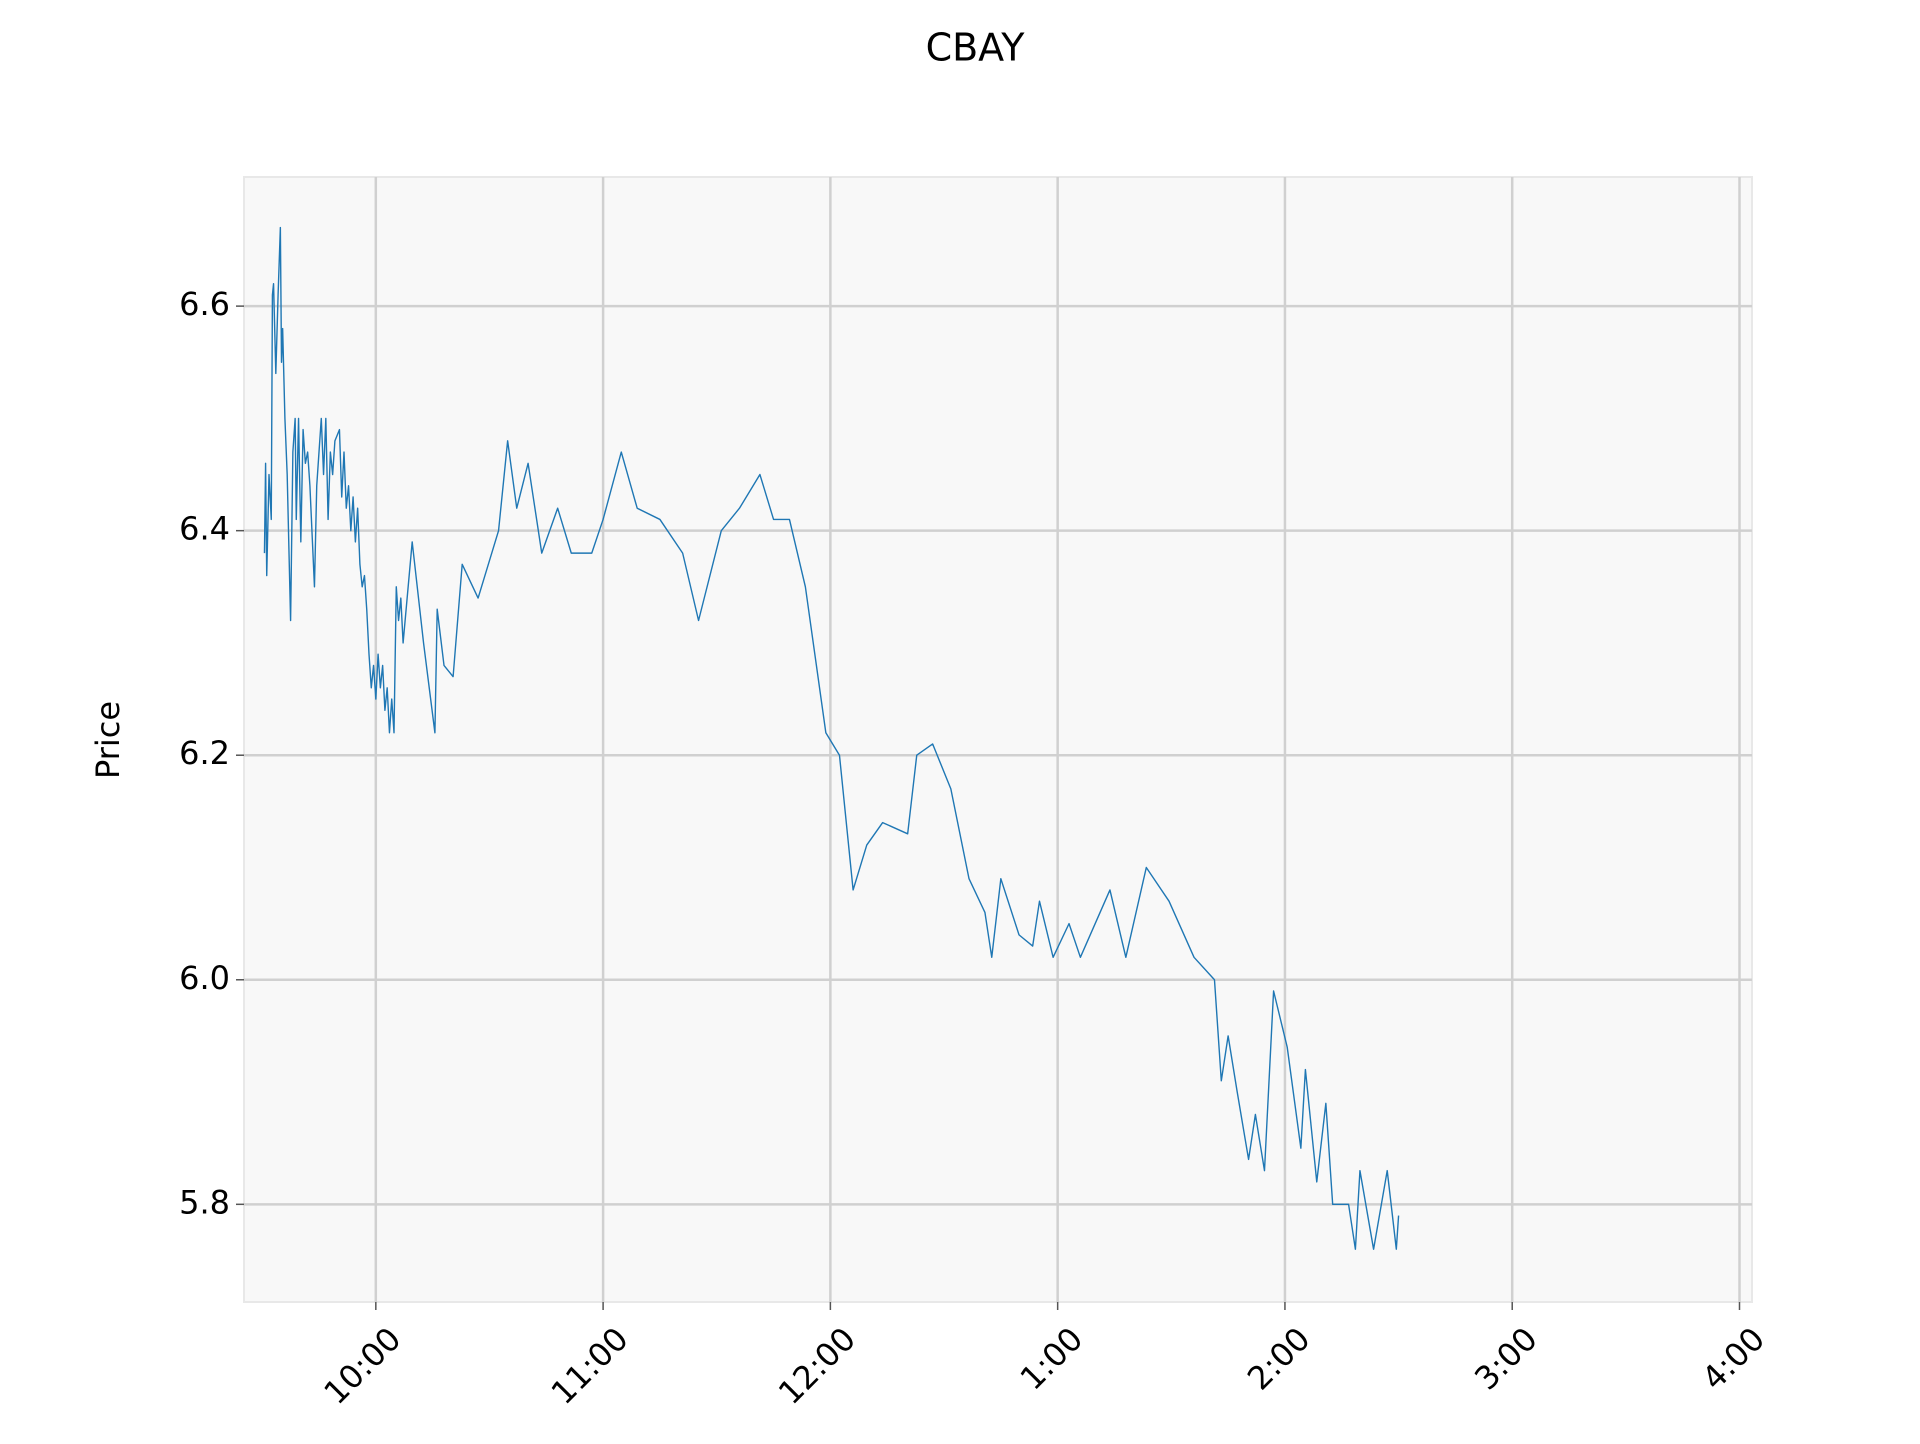  Describe the element at coordinates (204, 304) in the screenshot. I see `y-tick-label: 6.6` at that location.